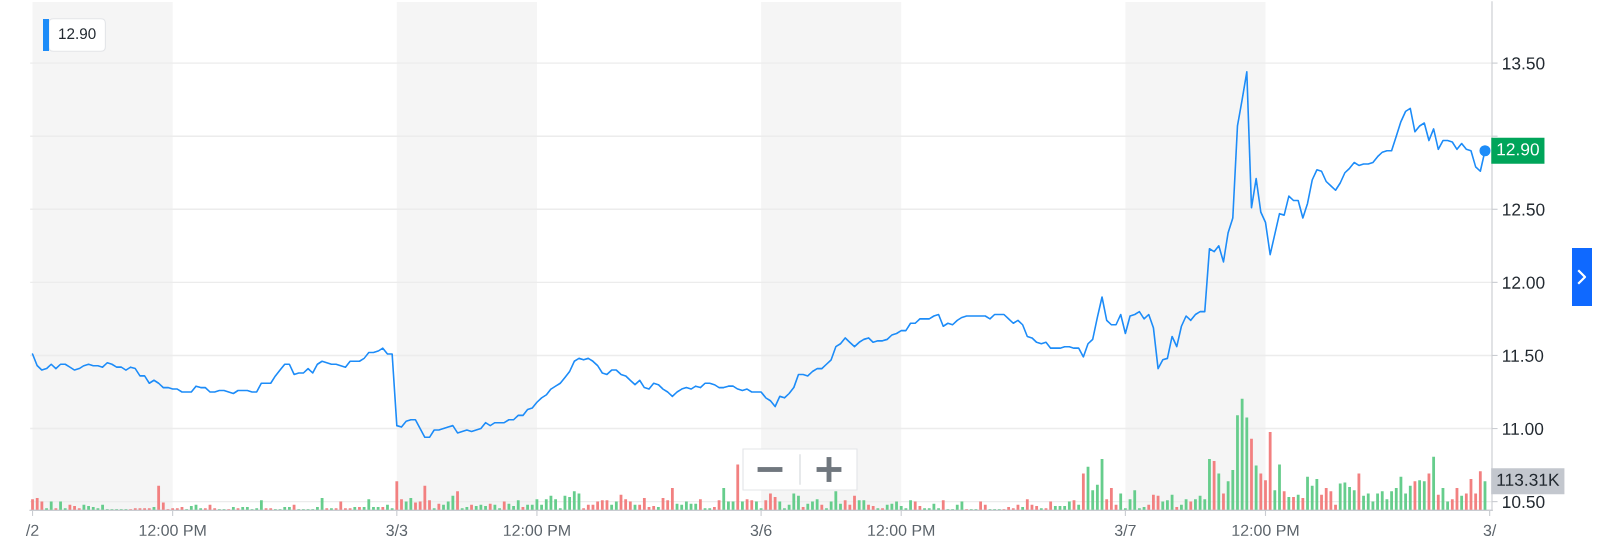 This screenshot has width=1600, height=545. What do you see at coordinates (1490, 530) in the screenshot?
I see `x-tick-label: 3/` at bounding box center [1490, 530].